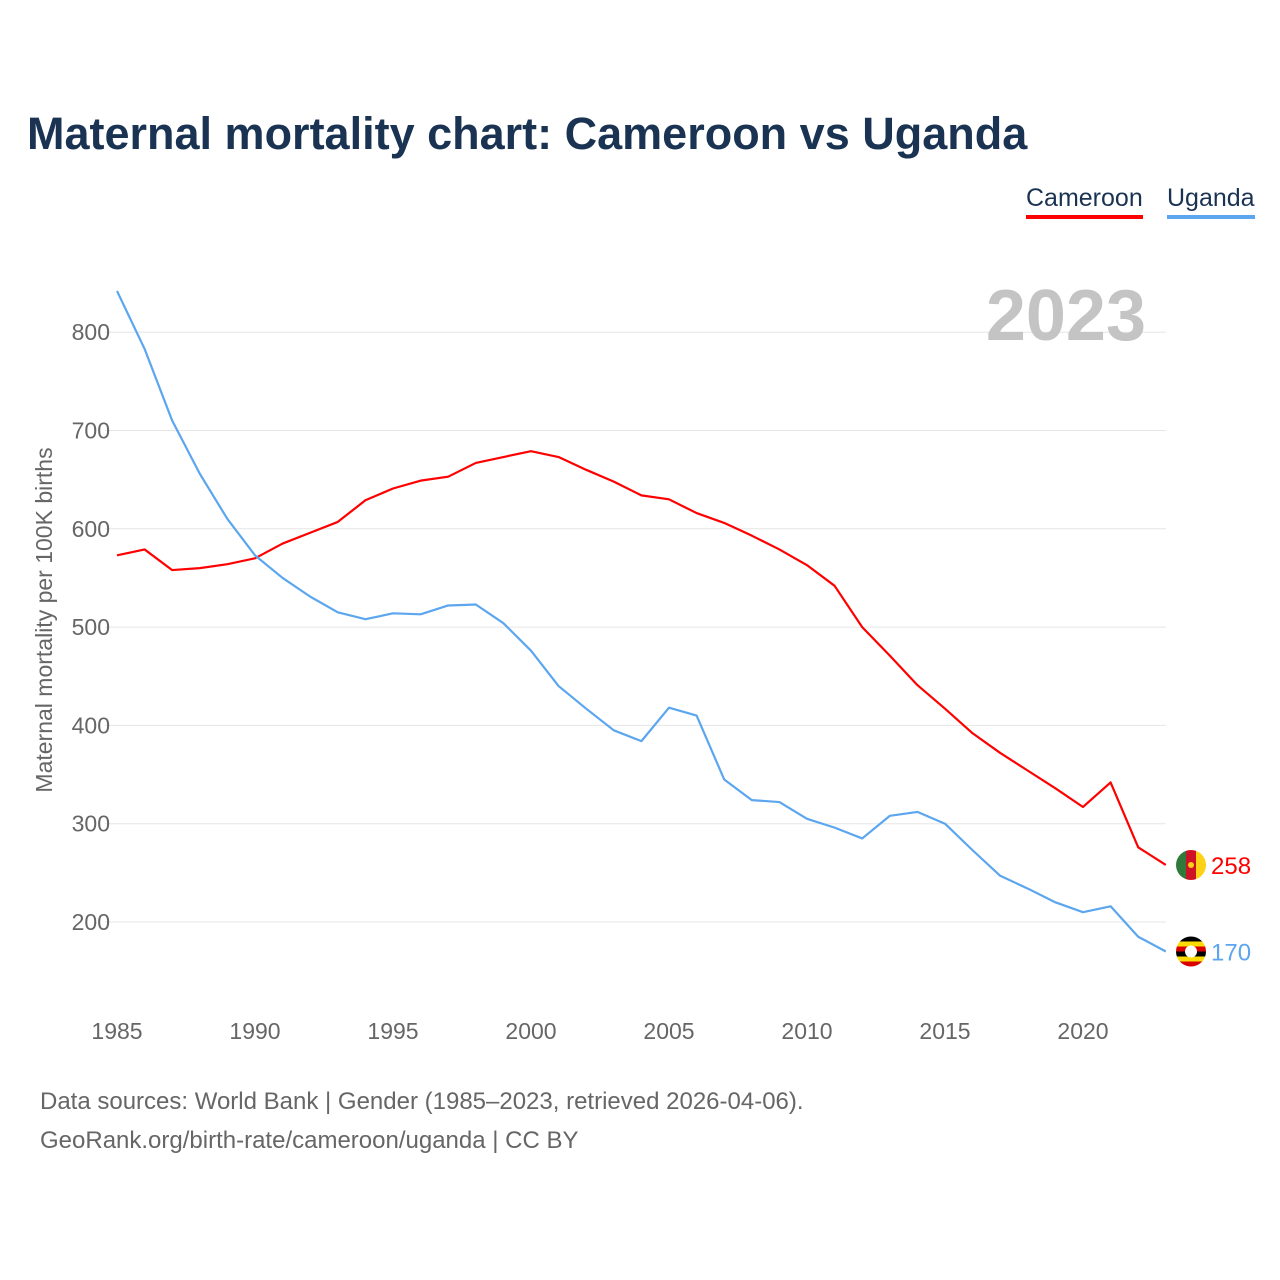 This screenshot has width=1280, height=1280. Describe the element at coordinates (116, 1031) in the screenshot. I see `x-tick-label: 1985` at that location.